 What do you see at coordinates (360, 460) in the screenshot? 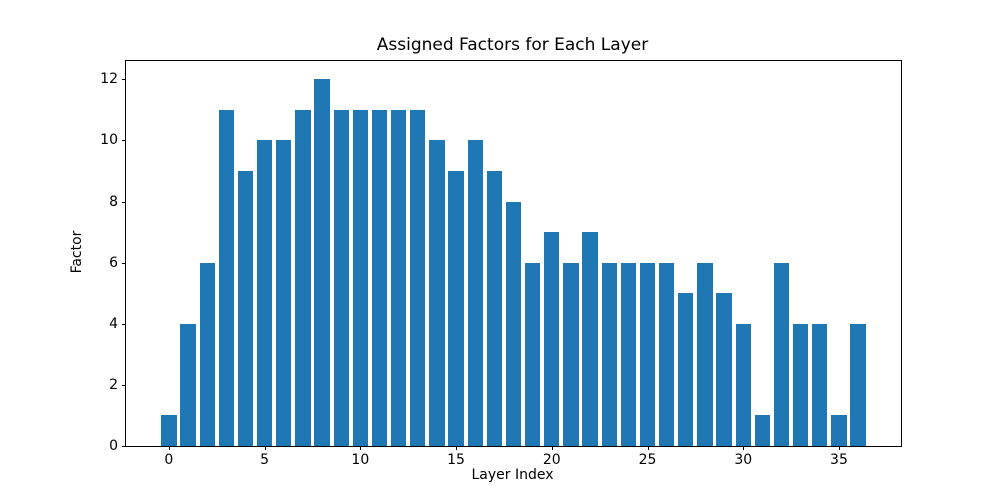
I see `x-tick-label: 10` at bounding box center [360, 460].